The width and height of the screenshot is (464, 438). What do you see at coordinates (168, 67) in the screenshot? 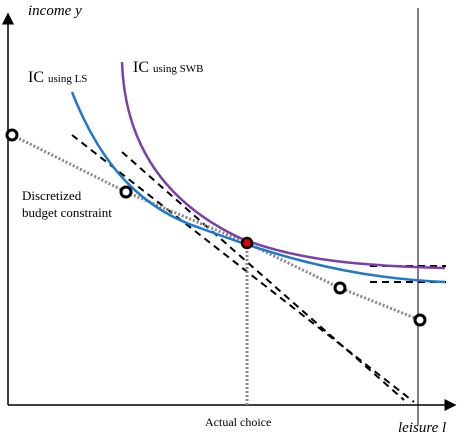
I see `ic-swb-label: IC using SWB` at bounding box center [168, 67].